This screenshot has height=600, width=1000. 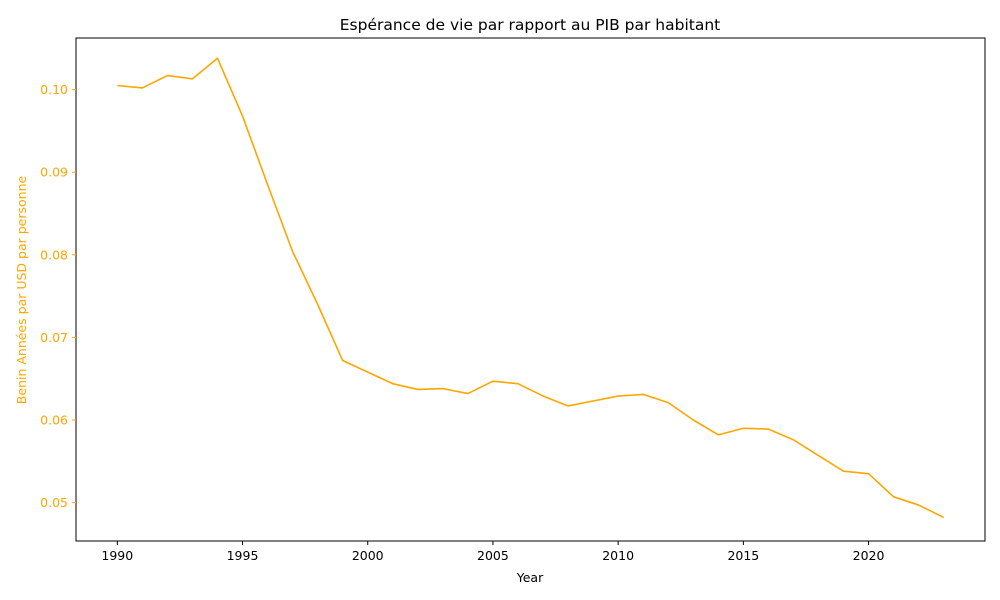 What do you see at coordinates (869, 555) in the screenshot?
I see `x-tick-label: 2020` at bounding box center [869, 555].